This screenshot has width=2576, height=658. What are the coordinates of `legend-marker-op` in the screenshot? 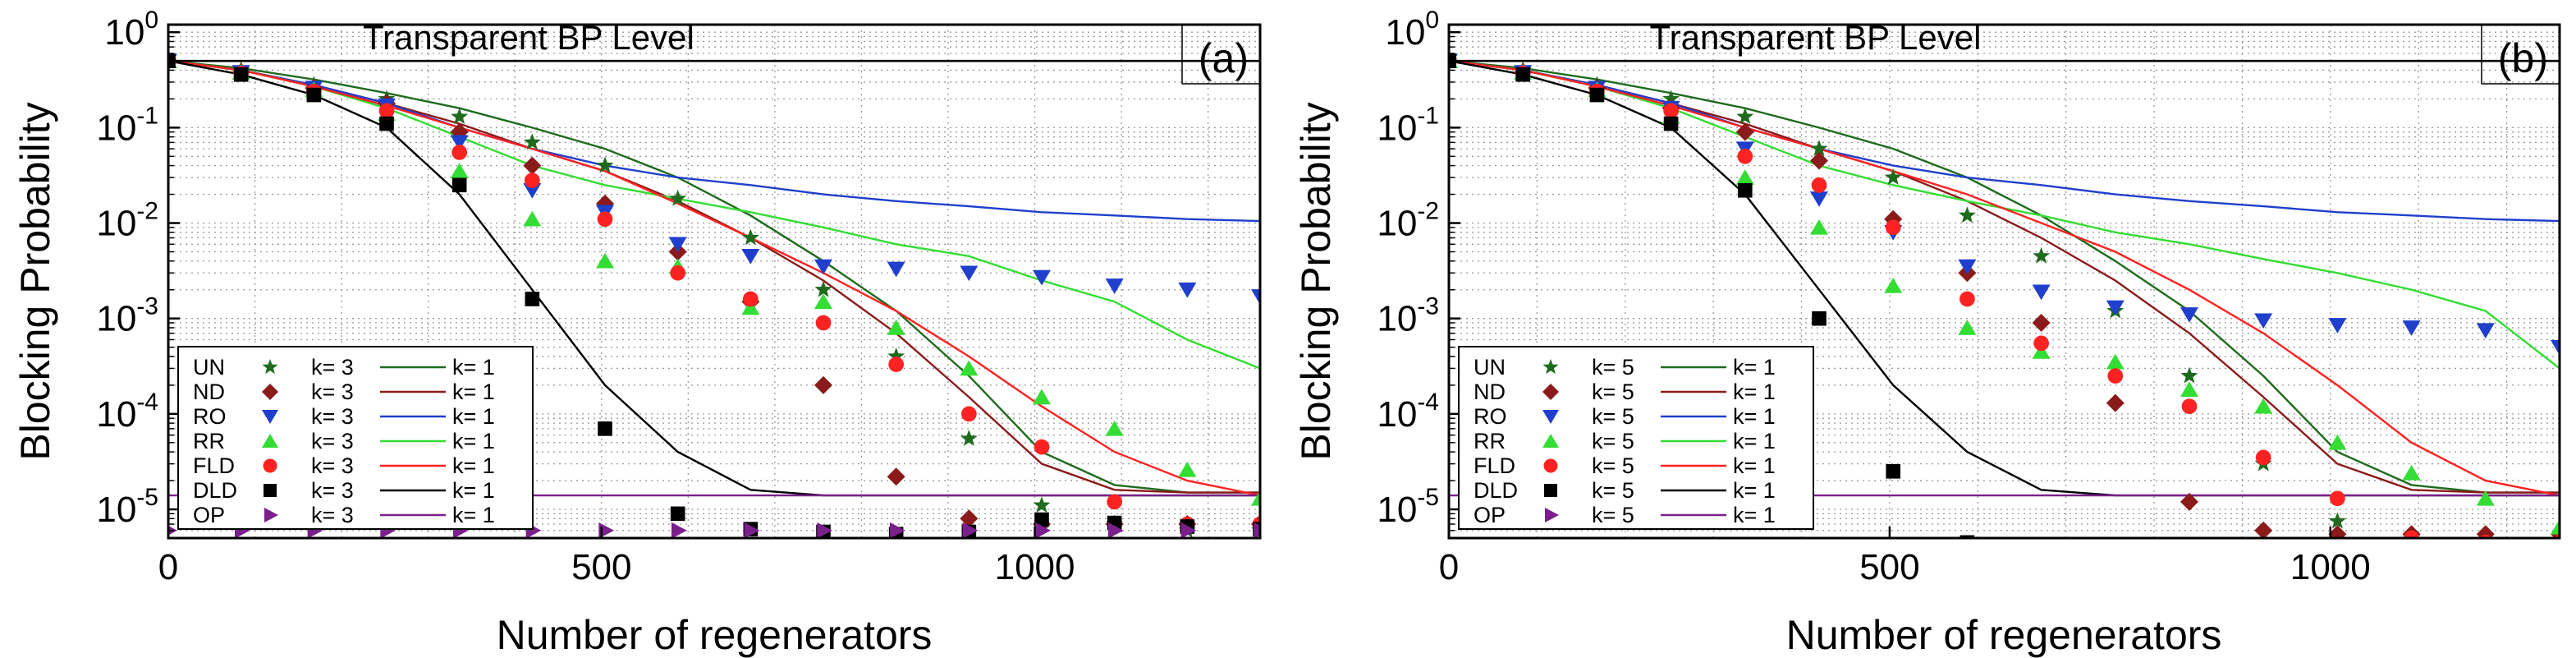 It's located at (271, 515).